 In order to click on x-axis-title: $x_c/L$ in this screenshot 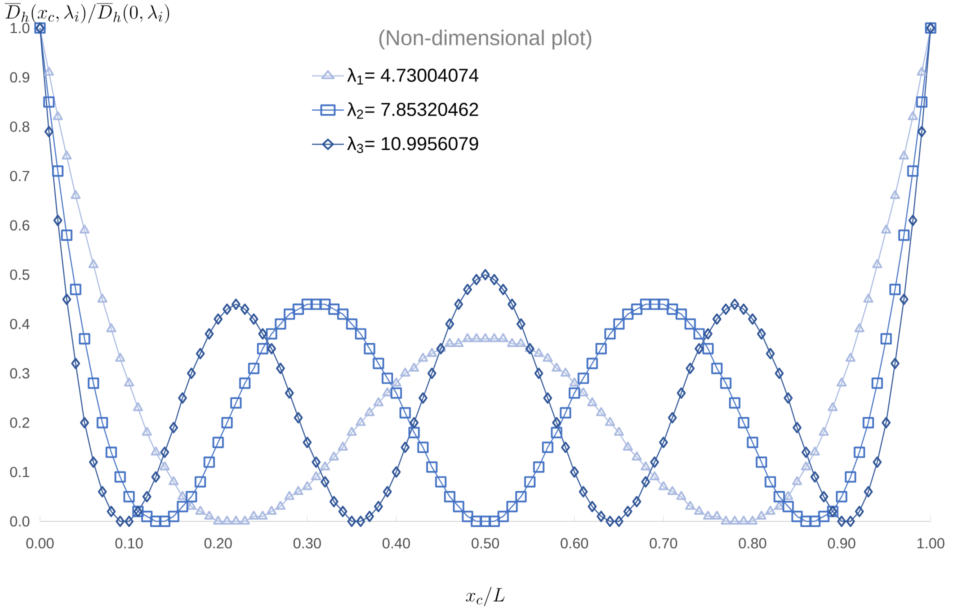, I will do `click(485, 596)`.